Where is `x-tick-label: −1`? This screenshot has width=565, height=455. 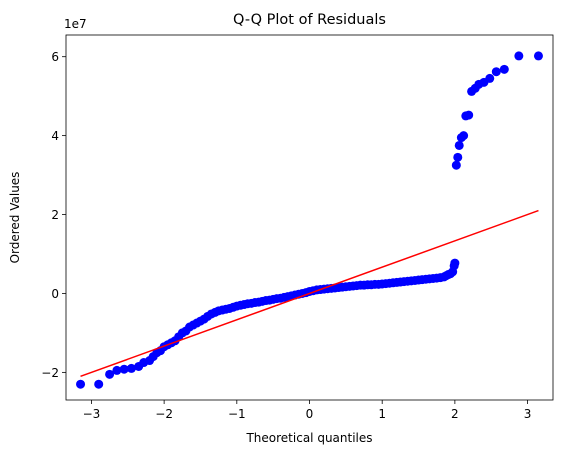
x-tick-label: −1 is located at coordinates (237, 414).